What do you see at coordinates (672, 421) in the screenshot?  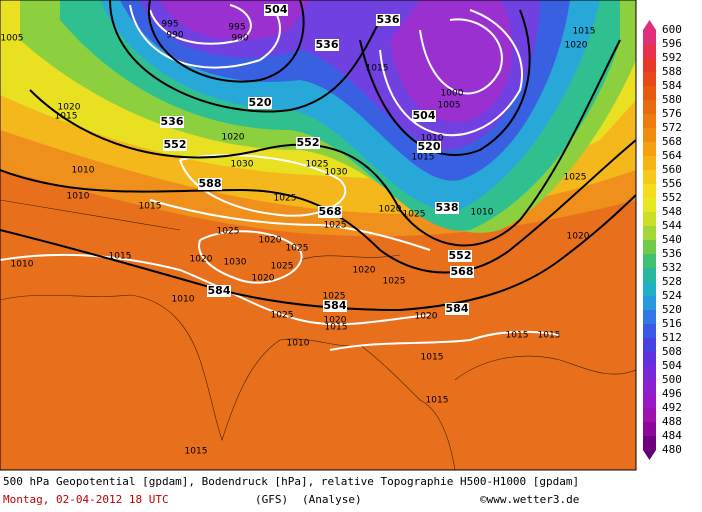 I see `colorbar-label: 488` at bounding box center [672, 421].